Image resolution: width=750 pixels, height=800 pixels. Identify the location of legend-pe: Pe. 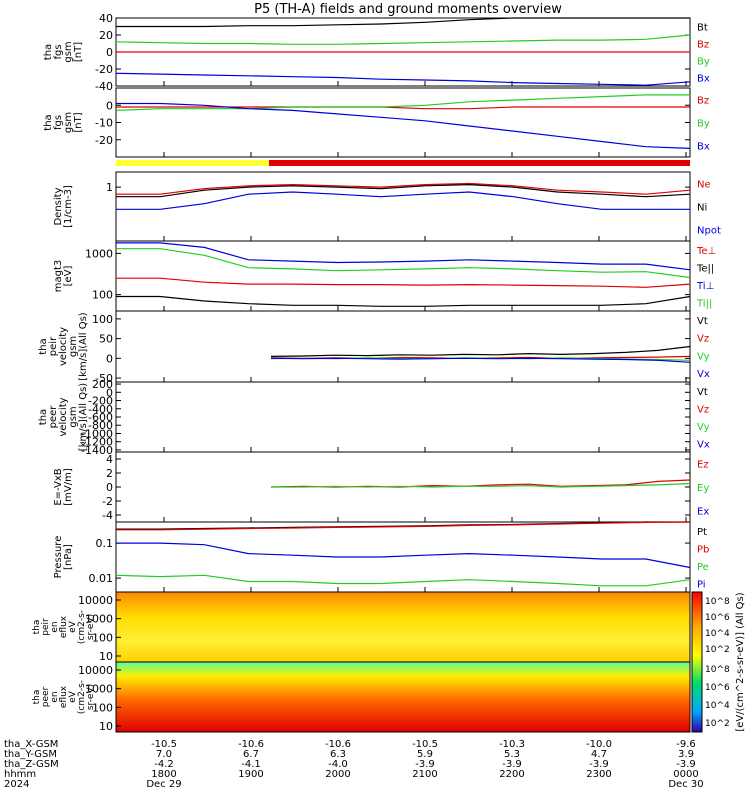
(703, 567).